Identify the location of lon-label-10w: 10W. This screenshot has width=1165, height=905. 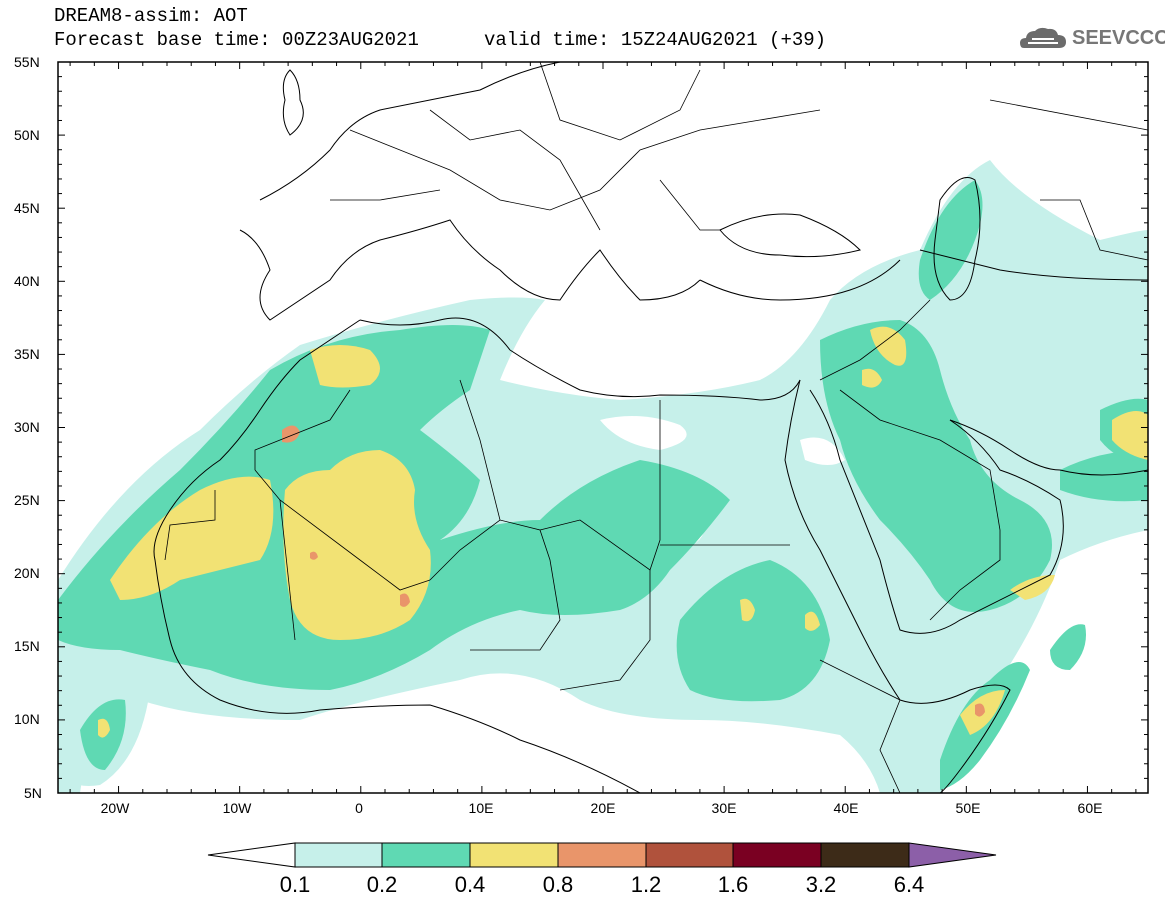
(237, 808).